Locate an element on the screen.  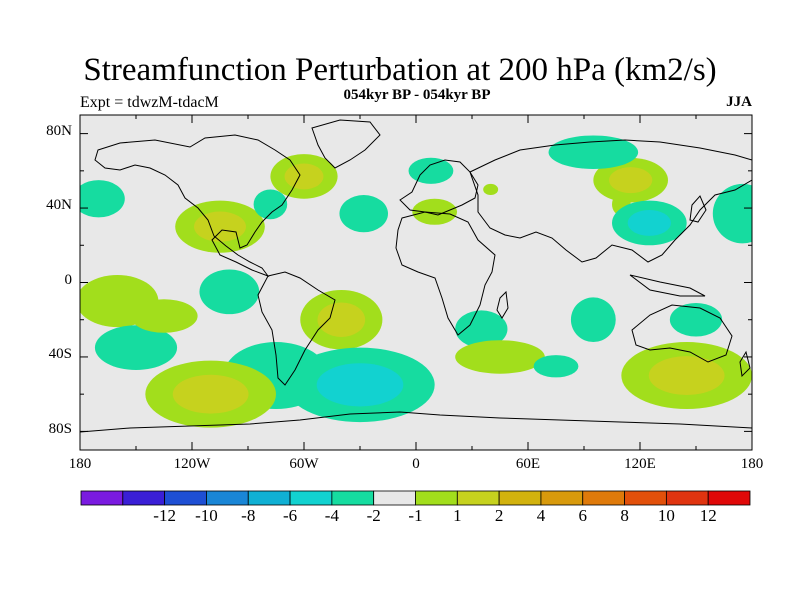
coastline-new-zealand is located at coordinates (745, 364).